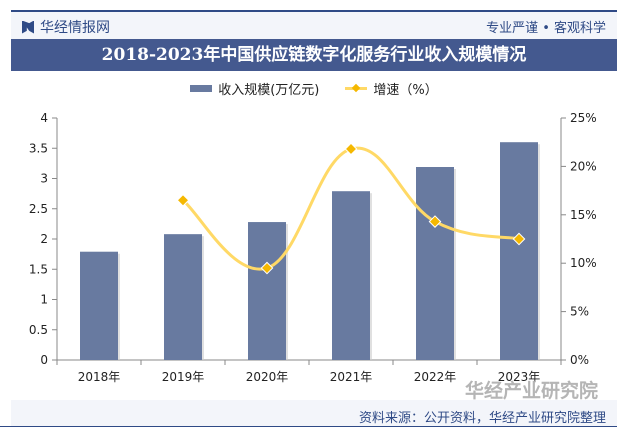  Describe the element at coordinates (38, 209) in the screenshot. I see `left-tick-label: 2.5` at that location.